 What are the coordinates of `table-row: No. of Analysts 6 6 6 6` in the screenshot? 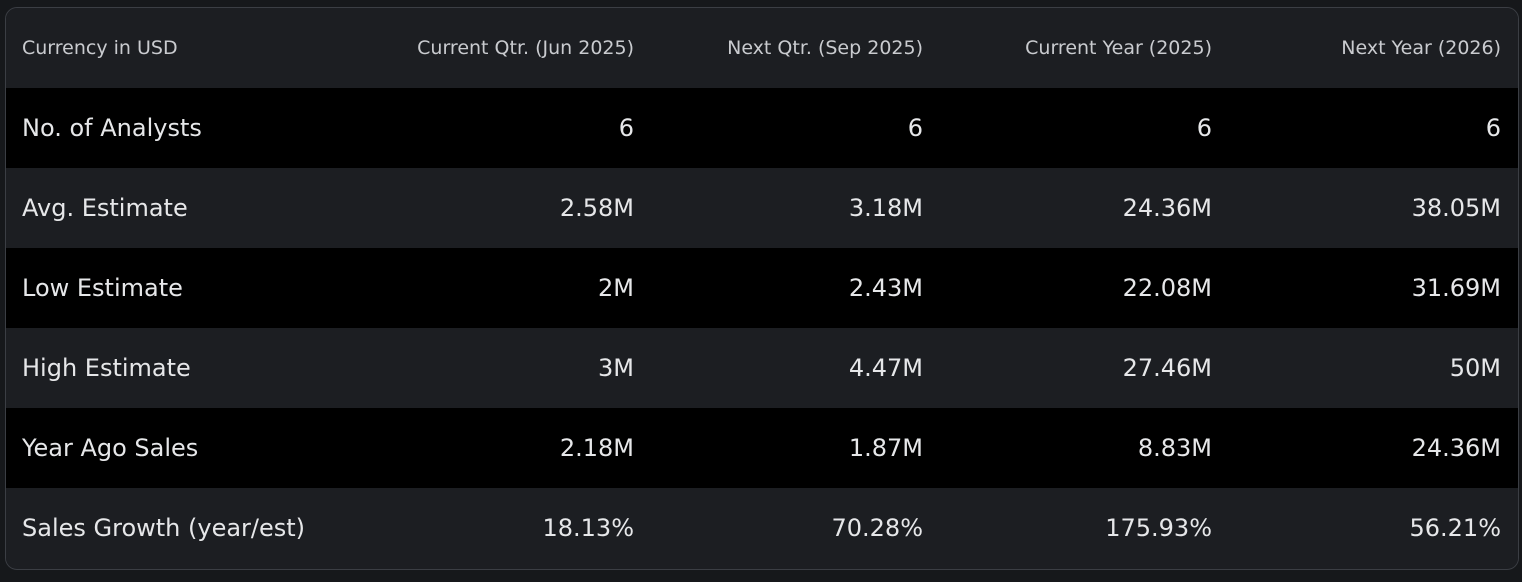 It's located at (762, 128).